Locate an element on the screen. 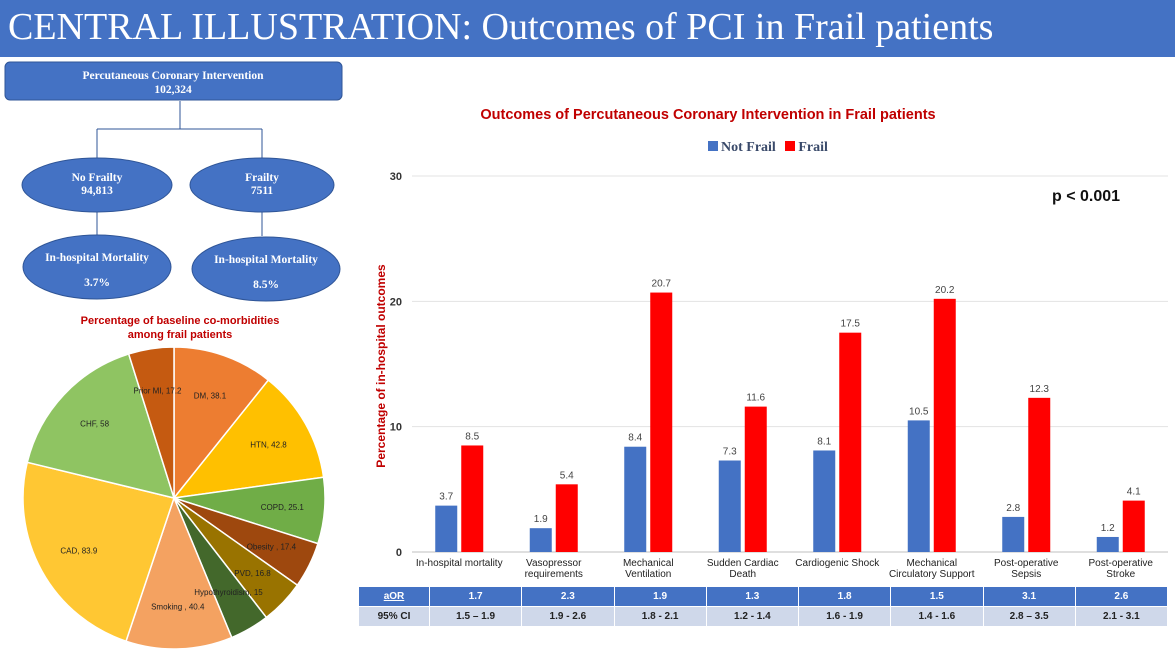 Image resolution: width=1175 pixels, height=658 pixels. bar-data-label: 8.4 is located at coordinates (635, 438).